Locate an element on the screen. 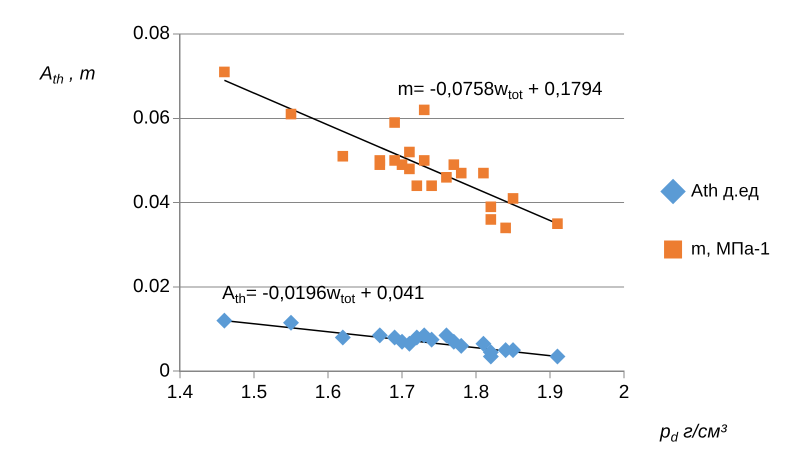 This screenshot has height=457, width=786. y-tick-label: 0 is located at coordinates (164, 371).